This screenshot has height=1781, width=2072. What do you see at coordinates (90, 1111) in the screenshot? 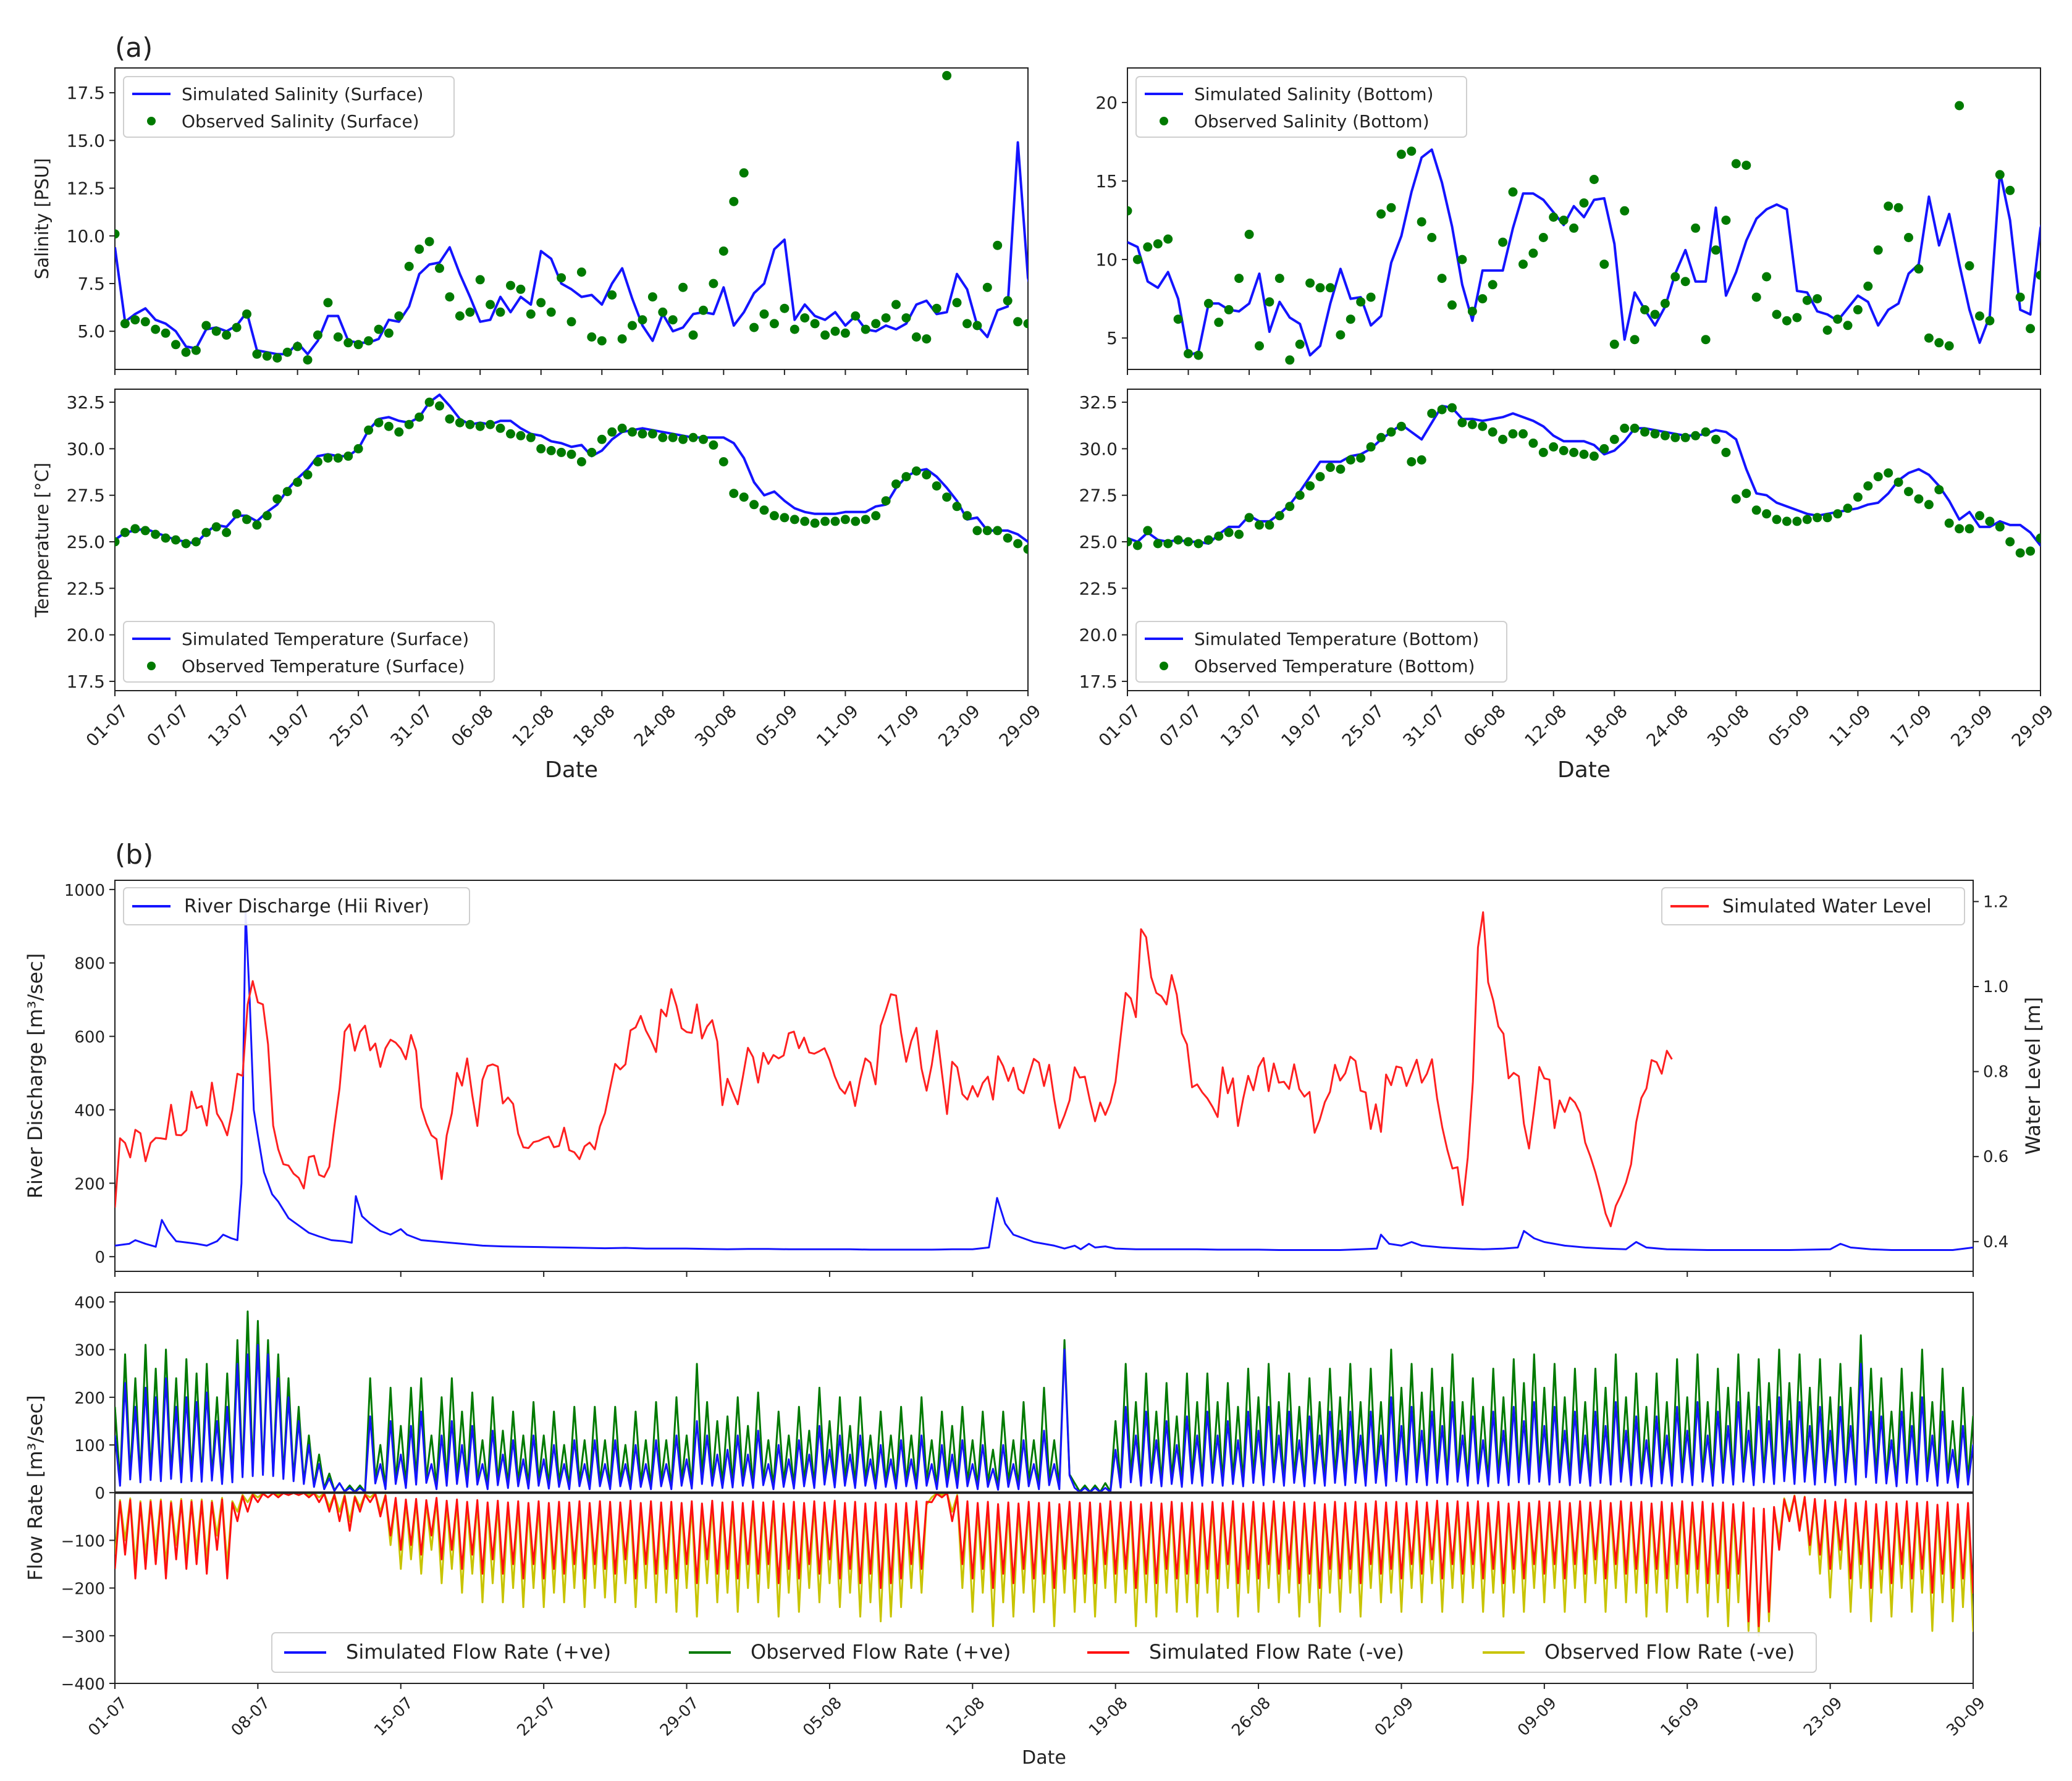
I see `y-tick-label: 400` at bounding box center [90, 1111].